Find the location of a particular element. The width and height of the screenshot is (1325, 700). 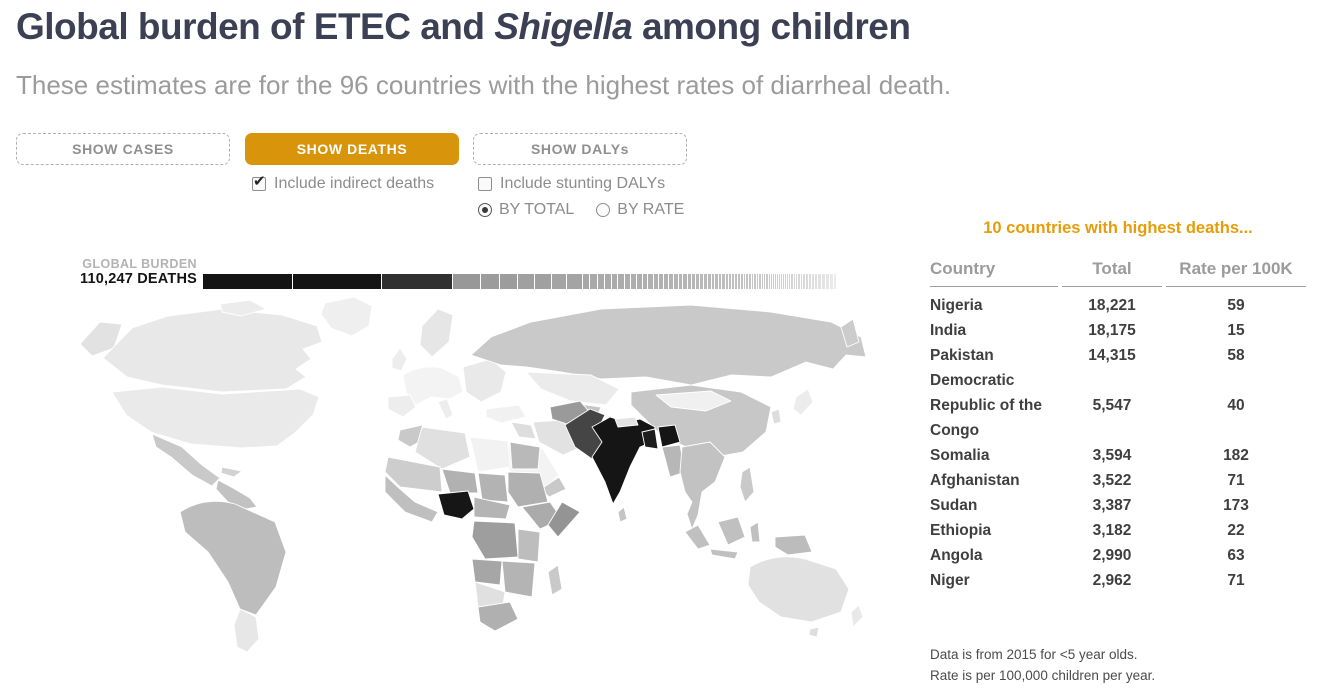

column-header-total: Total is located at coordinates (1112, 273).